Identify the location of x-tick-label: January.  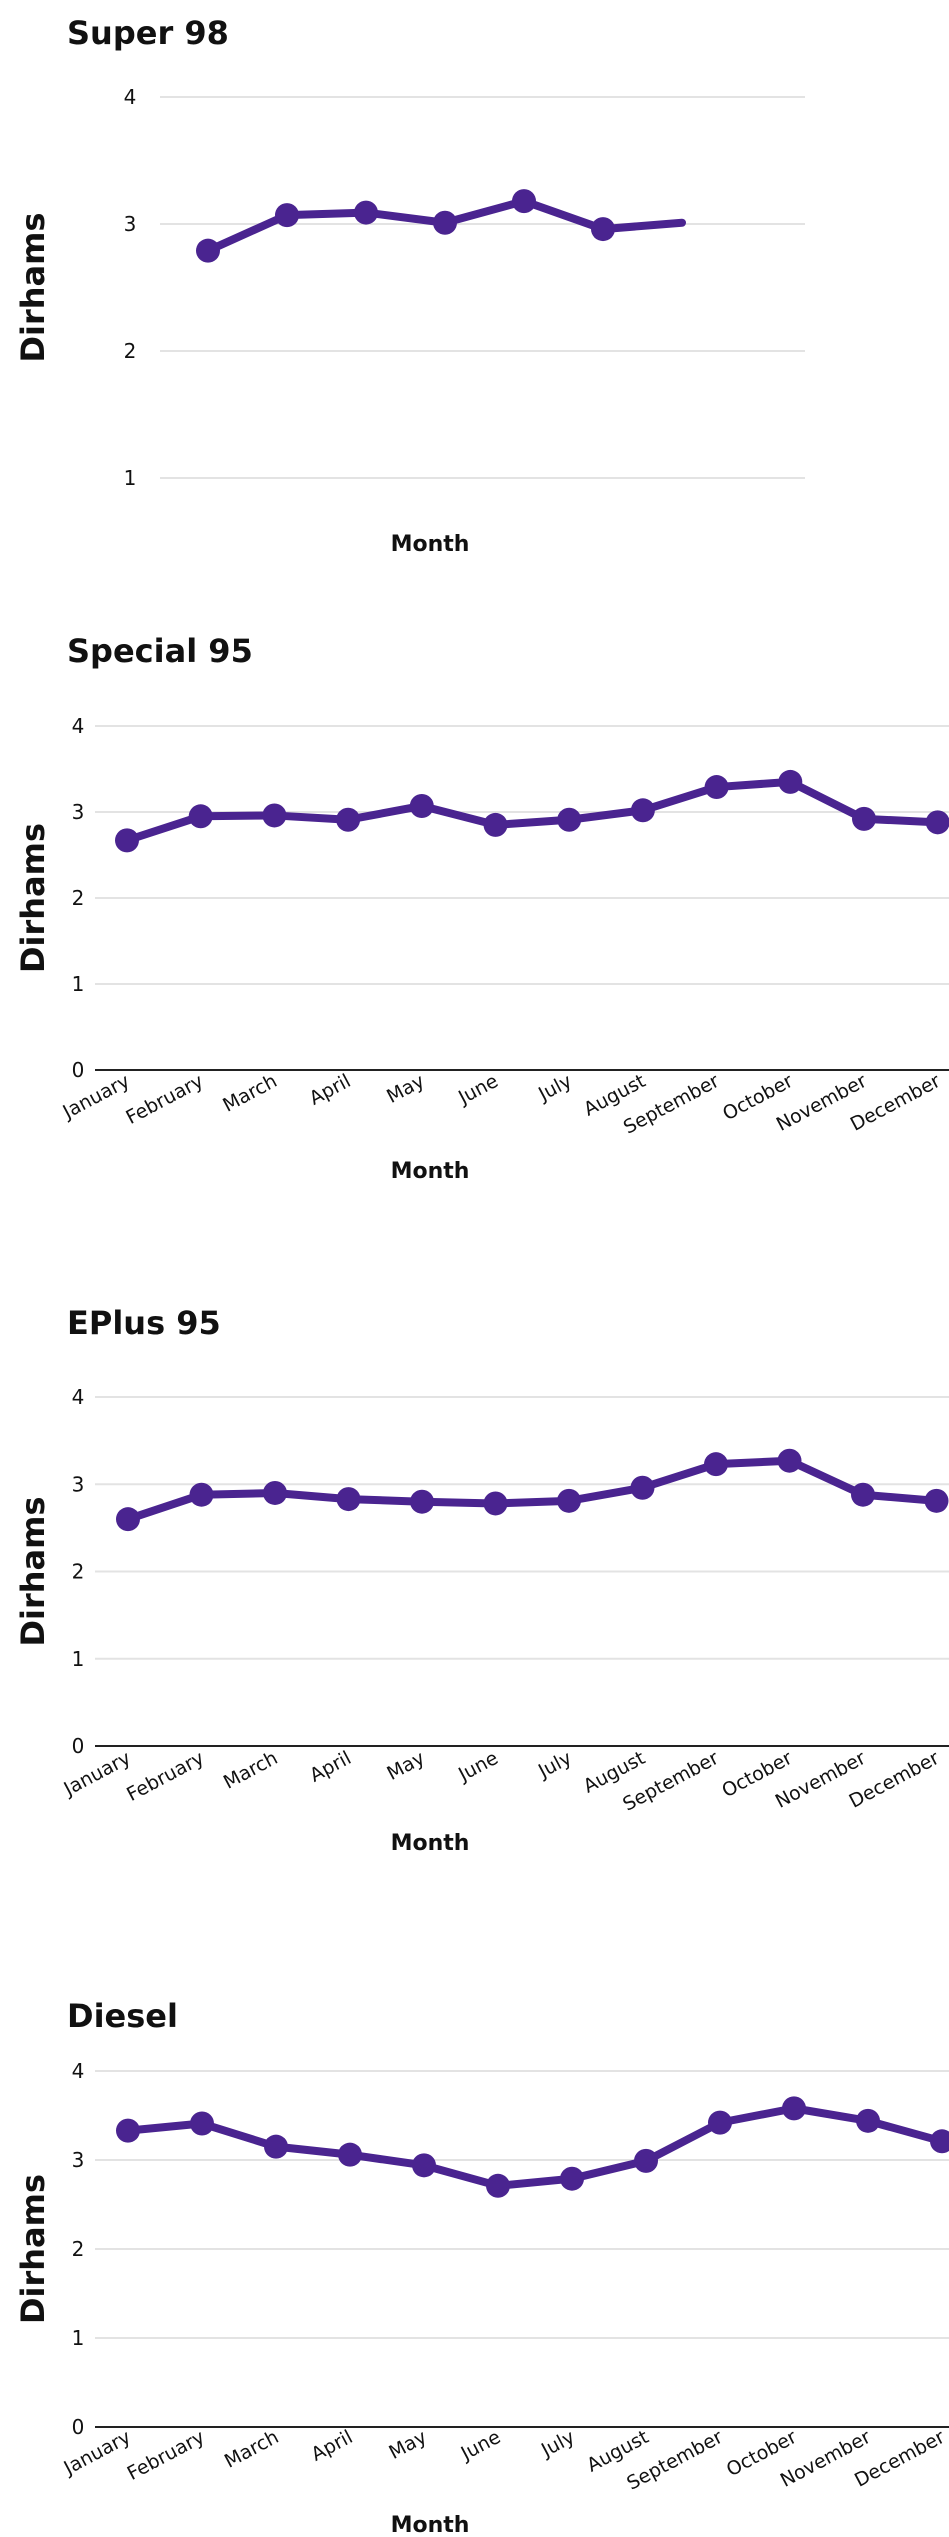
(96, 1097).